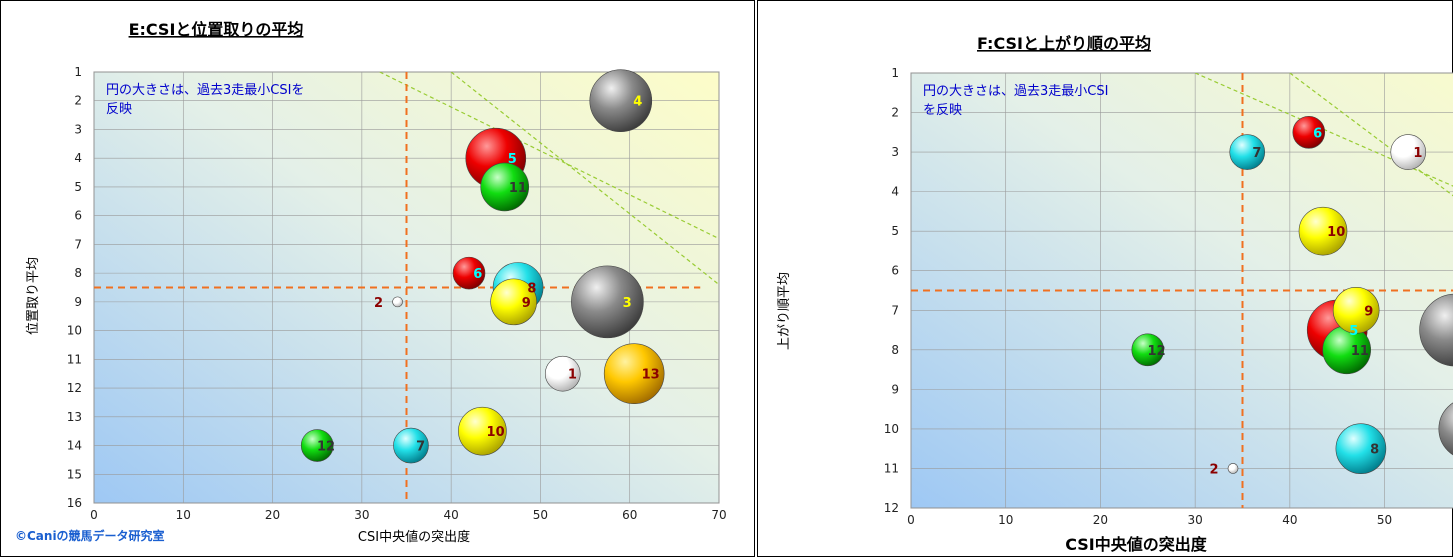 The height and width of the screenshot is (559, 1453). I want to click on y-tick-label: 7, so click(78, 244).